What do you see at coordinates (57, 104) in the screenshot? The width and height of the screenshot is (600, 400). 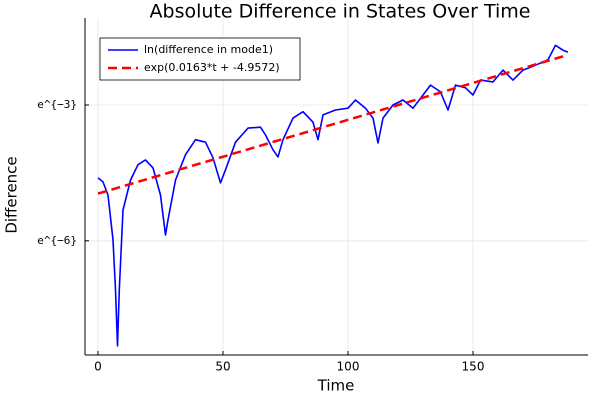 I see `y-tick-label: e^{−3}` at bounding box center [57, 104].